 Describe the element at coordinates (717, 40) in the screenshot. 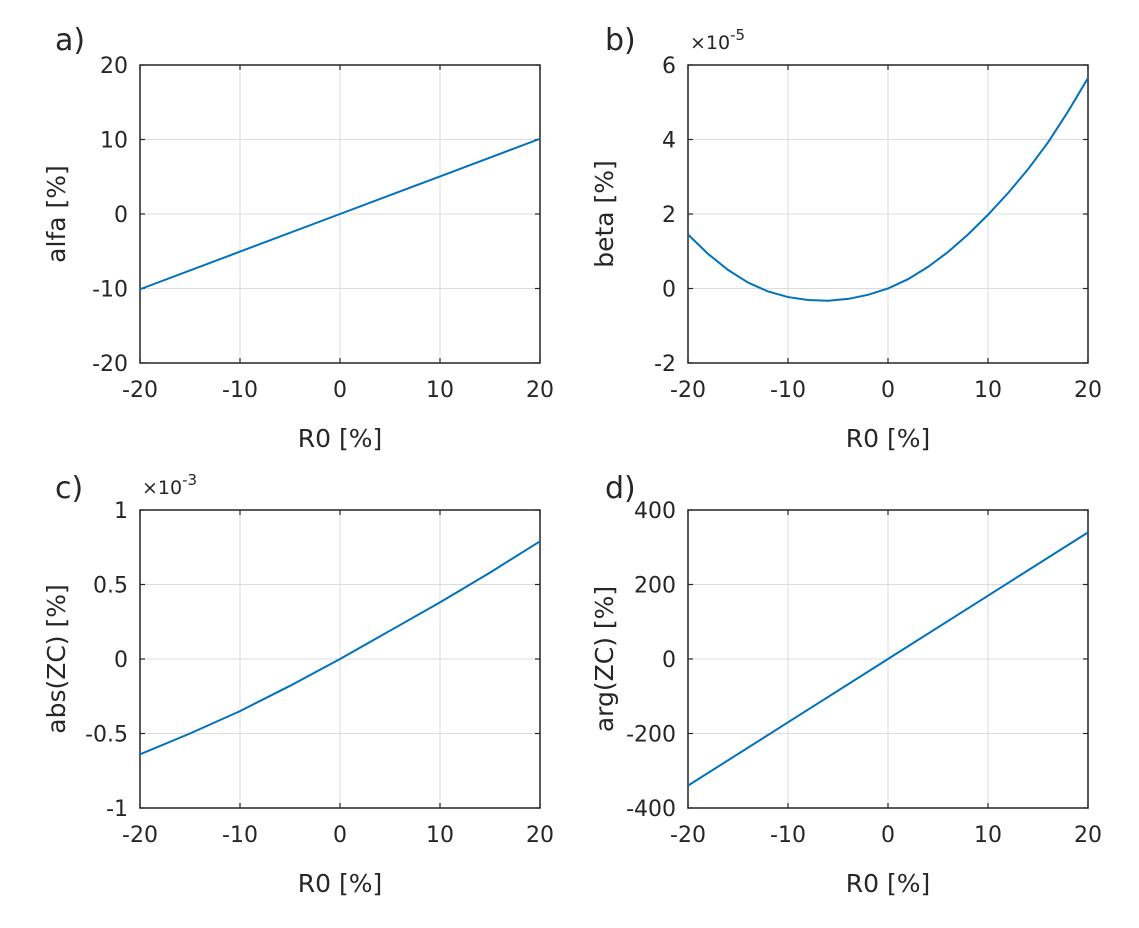

I see `panel-b-exponent-label: ×10⁻⁵` at that location.